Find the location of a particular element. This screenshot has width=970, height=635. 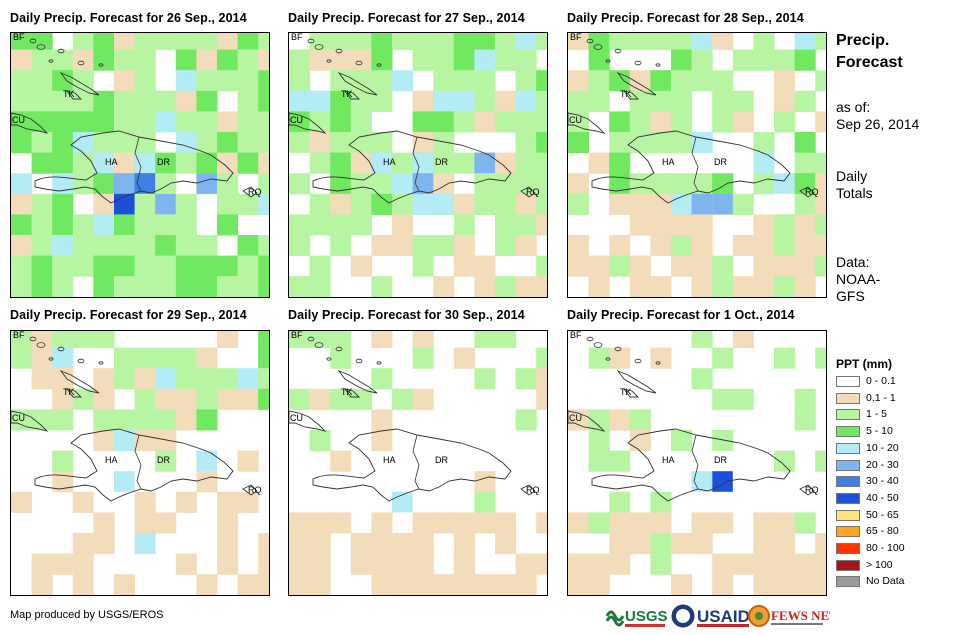

panel-title-4: Daily Precip. Forecast for 29 Sep., 2014 is located at coordinates (128, 315).